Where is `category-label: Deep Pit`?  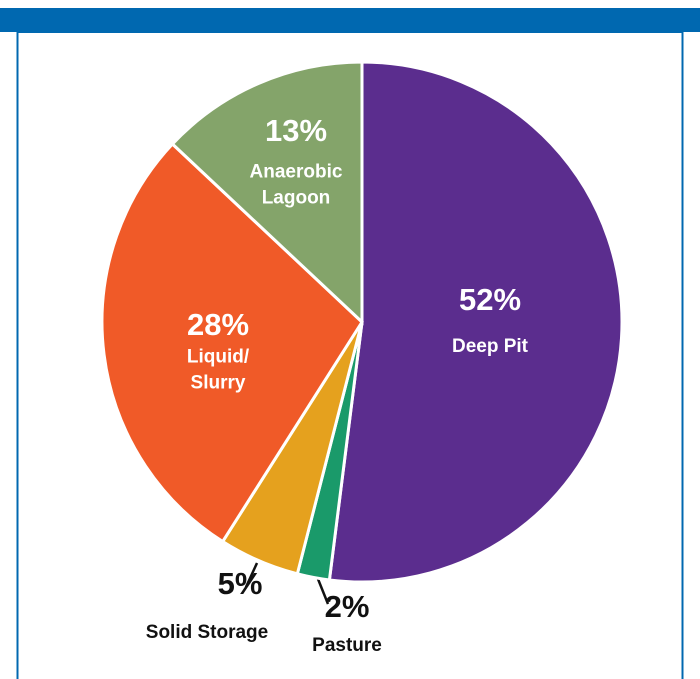 category-label: Deep Pit is located at coordinates (490, 347).